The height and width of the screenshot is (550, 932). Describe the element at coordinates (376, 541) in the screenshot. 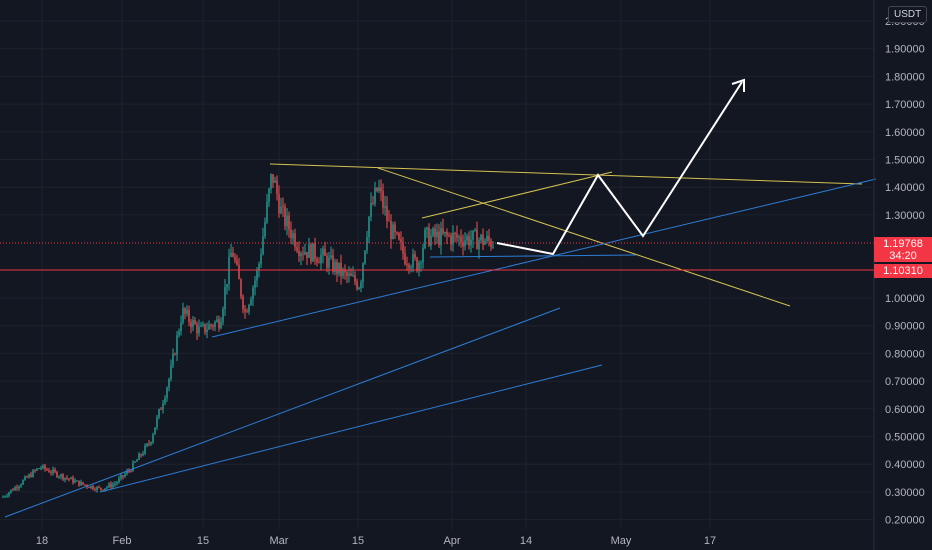

I see `time-axis: 18 Feb 15 Mar 15 Apr 14 May 17` at that location.